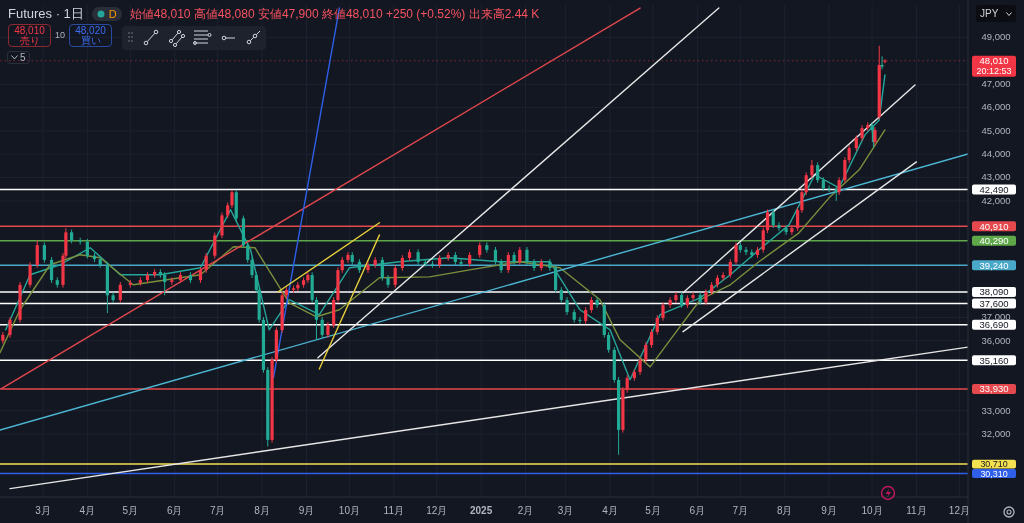 This screenshot has width=1024, height=523. What do you see at coordinates (989, 13) in the screenshot?
I see `text: JPY` at bounding box center [989, 13].